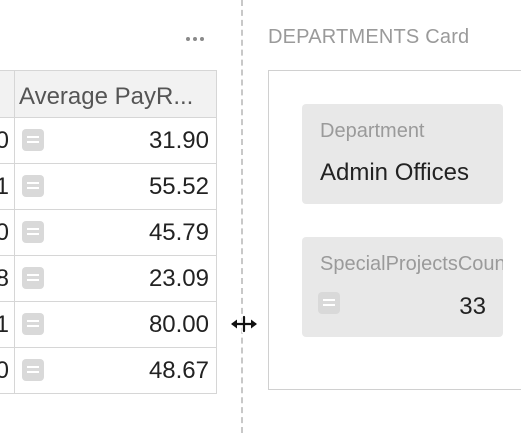 The height and width of the screenshot is (433, 521). Describe the element at coordinates (372, 131) in the screenshot. I see `field-label: Department` at that location.